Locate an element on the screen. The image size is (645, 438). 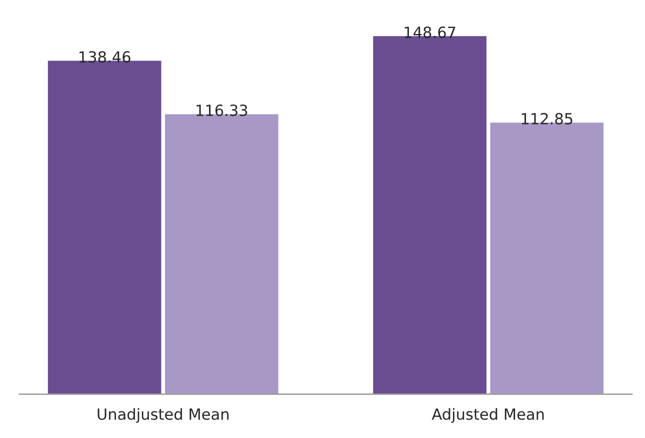
x-tick-label: Unadjusted Mean is located at coordinates (163, 415).